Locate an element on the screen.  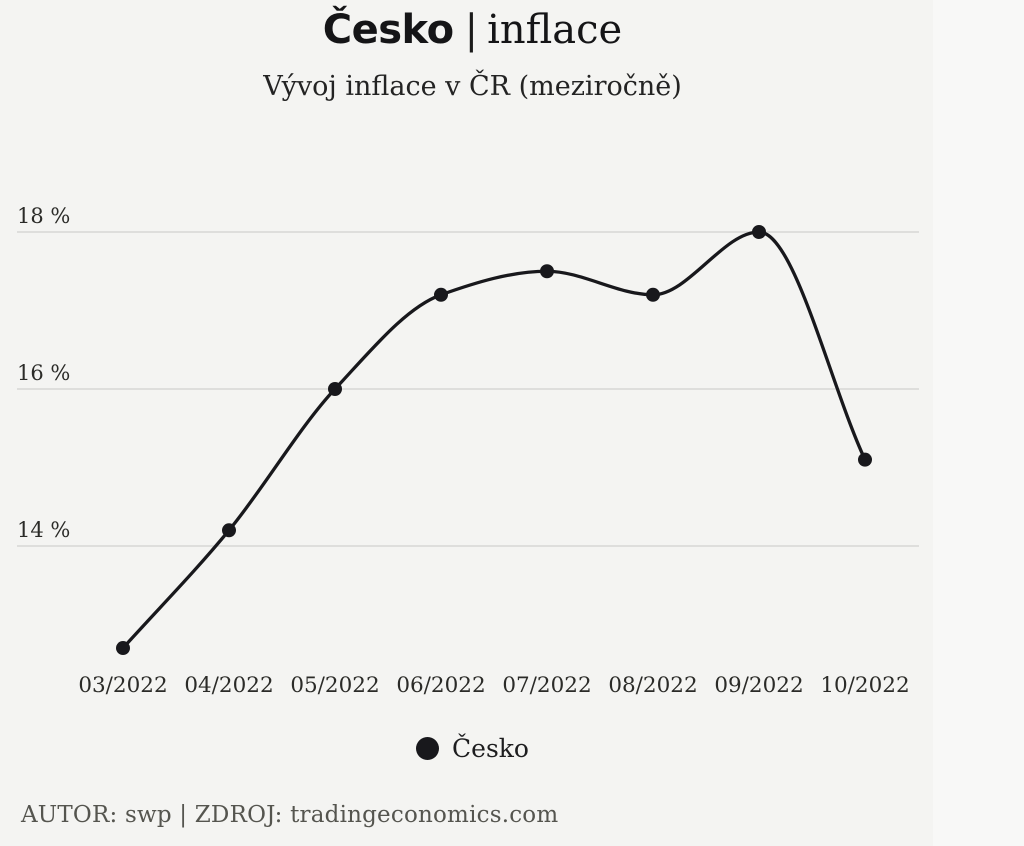
x-tick-label: 10/2022 is located at coordinates (864, 685).